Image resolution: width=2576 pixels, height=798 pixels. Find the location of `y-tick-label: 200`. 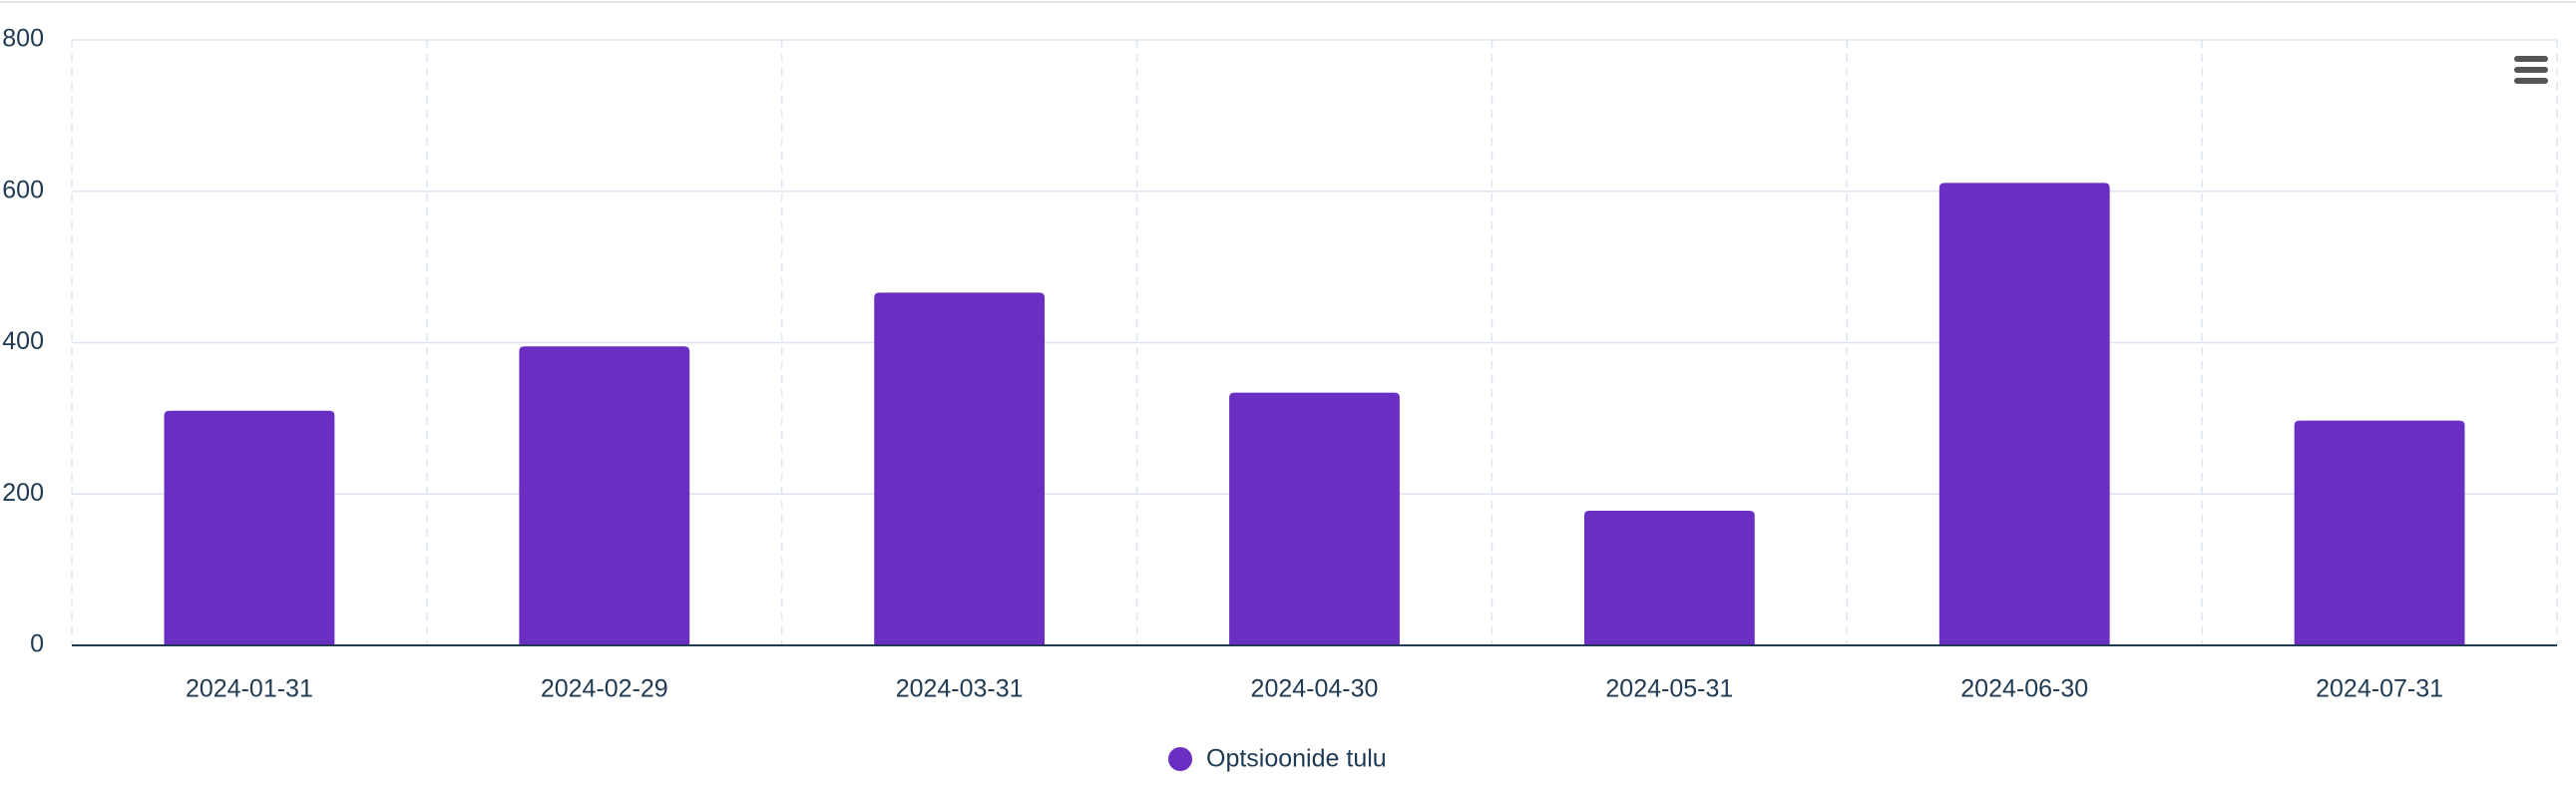

y-tick-label: 200 is located at coordinates (23, 493).